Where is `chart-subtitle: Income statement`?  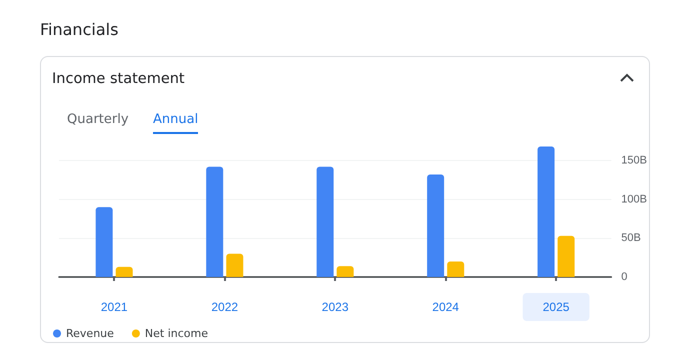 chart-subtitle: Income statement is located at coordinates (118, 79).